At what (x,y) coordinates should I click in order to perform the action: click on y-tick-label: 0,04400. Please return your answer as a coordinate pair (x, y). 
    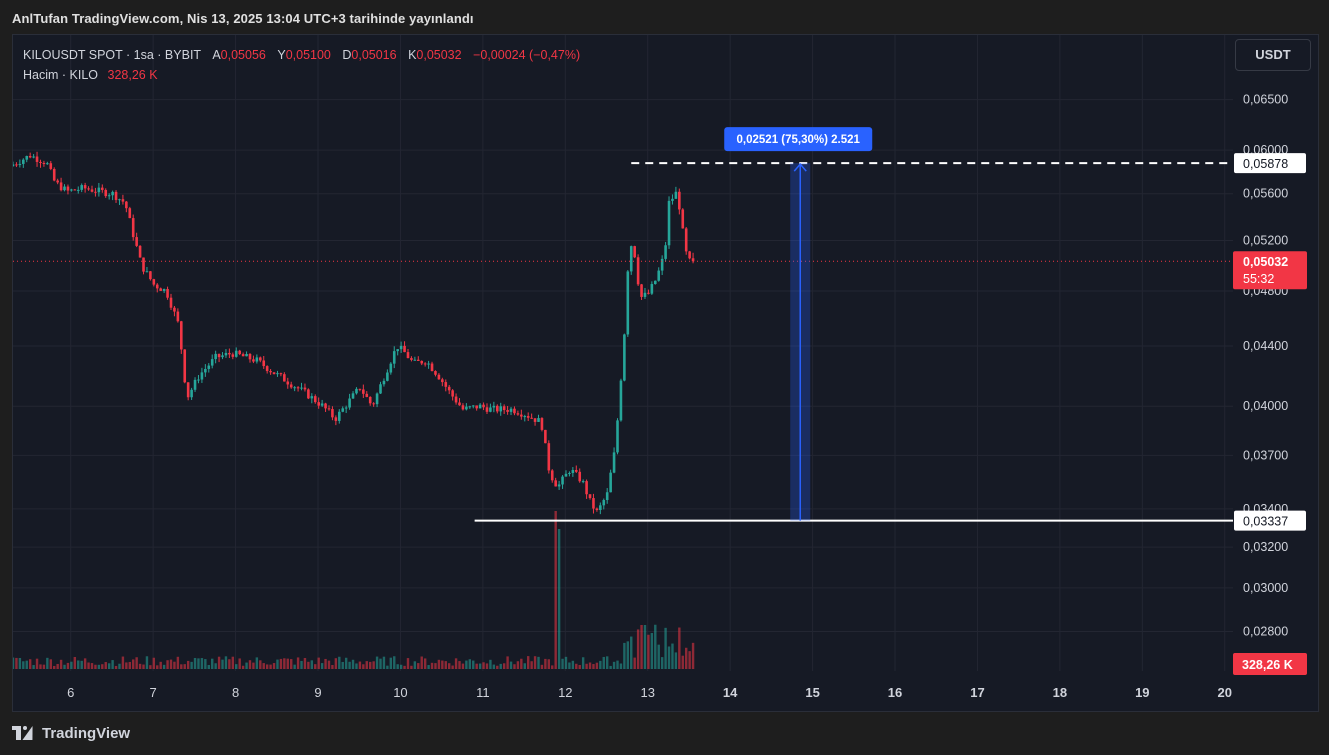
    Looking at the image, I should click on (1265, 346).